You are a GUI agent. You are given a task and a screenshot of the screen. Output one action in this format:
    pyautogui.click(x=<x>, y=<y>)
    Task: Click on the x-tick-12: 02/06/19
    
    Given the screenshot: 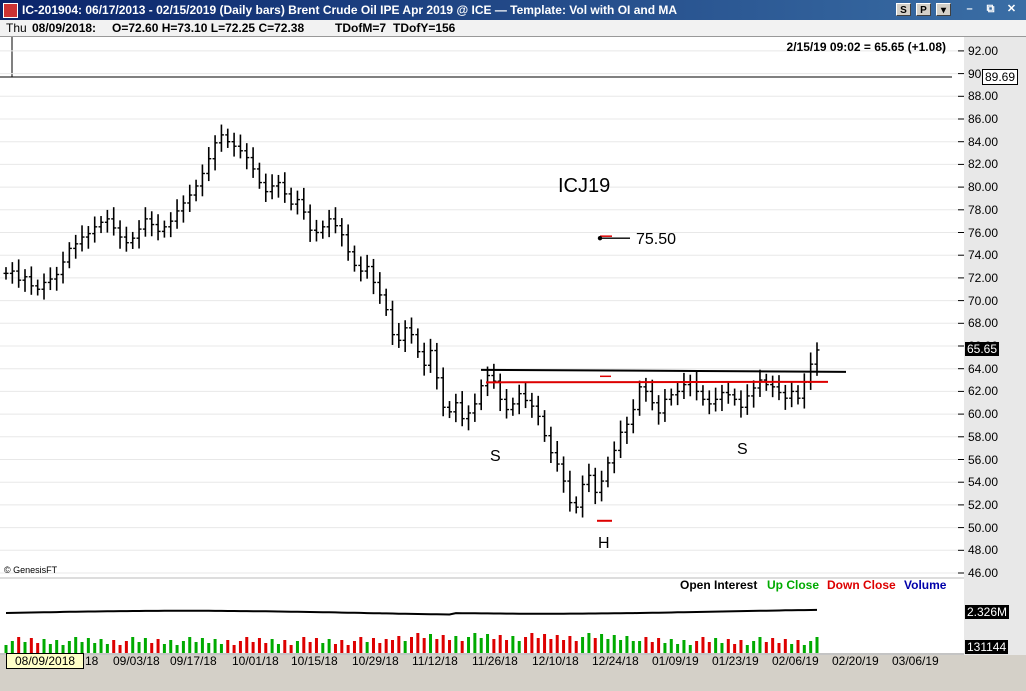 What is the action you would take?
    pyautogui.click(x=795, y=661)
    